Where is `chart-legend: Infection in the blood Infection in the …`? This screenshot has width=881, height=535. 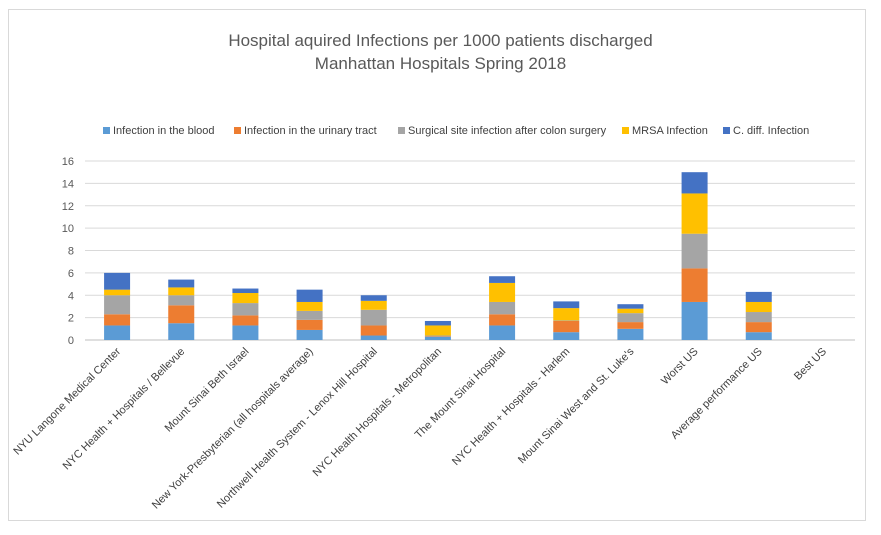 chart-legend: Infection in the blood Infection in the … is located at coordinates (440, 131).